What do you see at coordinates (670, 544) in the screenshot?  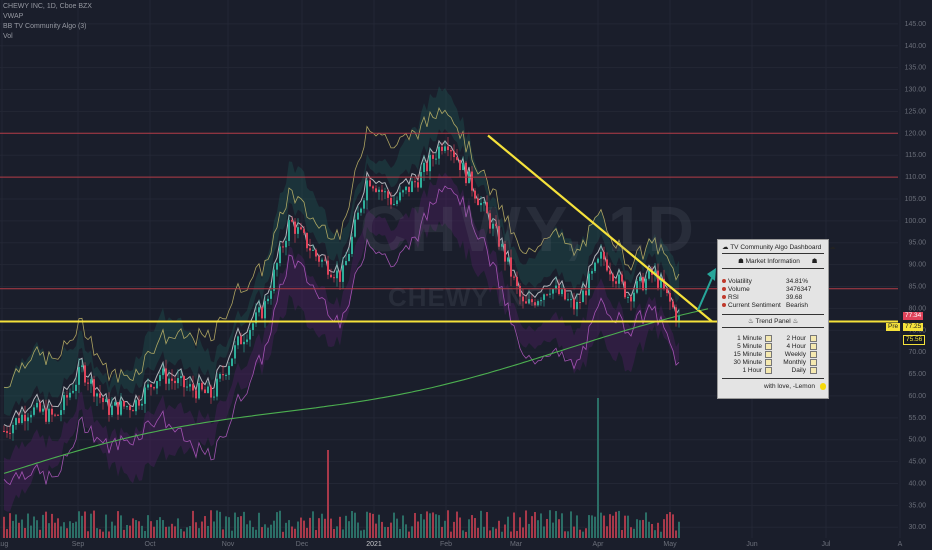 I see `x-tick-label: May` at bounding box center [670, 544].